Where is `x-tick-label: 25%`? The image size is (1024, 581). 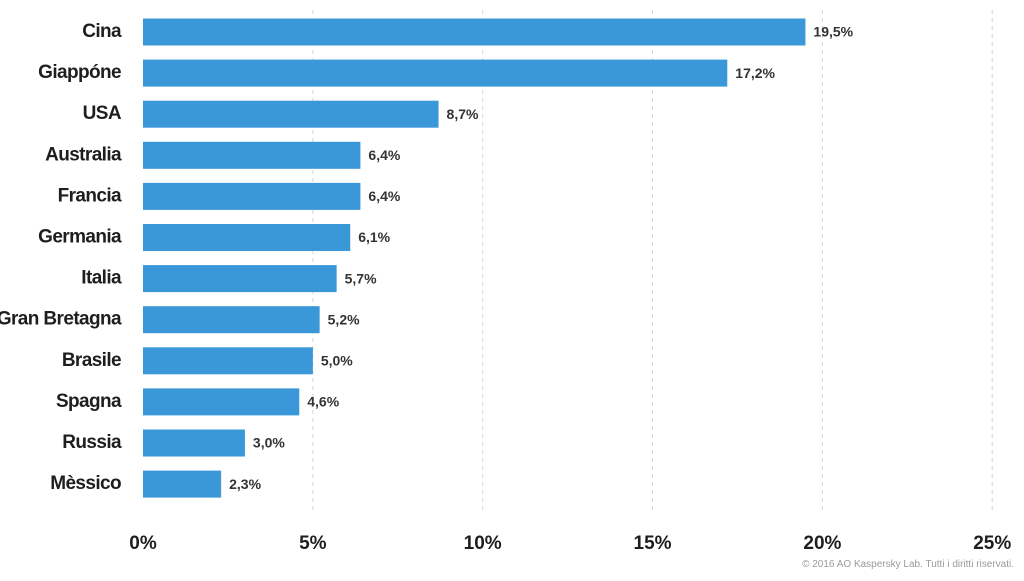
x-tick-label: 25% is located at coordinates (992, 543).